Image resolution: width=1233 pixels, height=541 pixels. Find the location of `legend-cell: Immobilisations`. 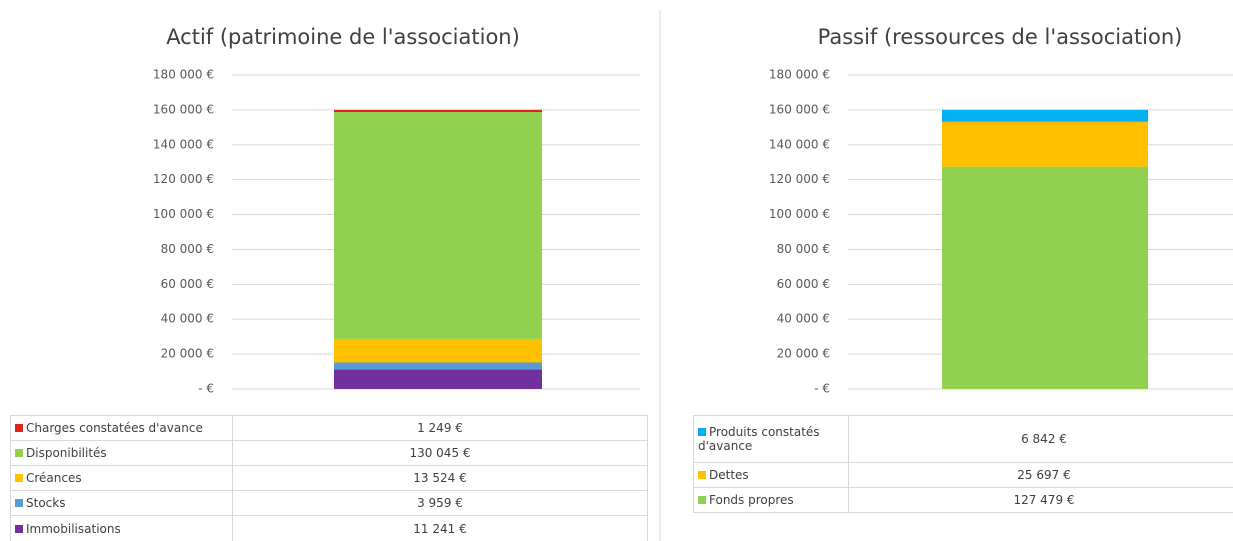

legend-cell: Immobilisations is located at coordinates (121, 528).